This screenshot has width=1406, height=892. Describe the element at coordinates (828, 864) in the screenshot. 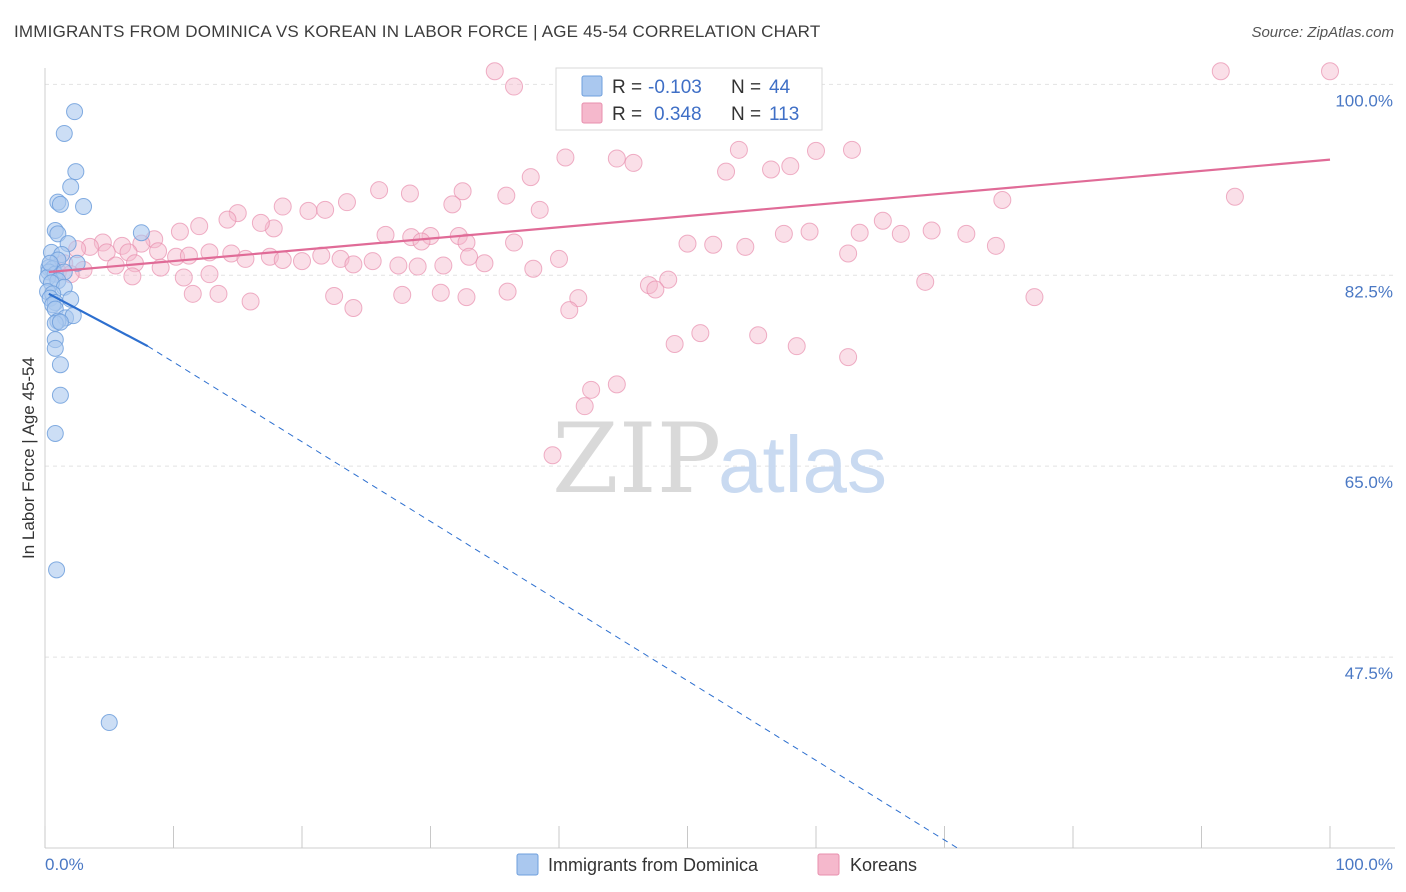

I see `legend-swatch-koreans` at that location.